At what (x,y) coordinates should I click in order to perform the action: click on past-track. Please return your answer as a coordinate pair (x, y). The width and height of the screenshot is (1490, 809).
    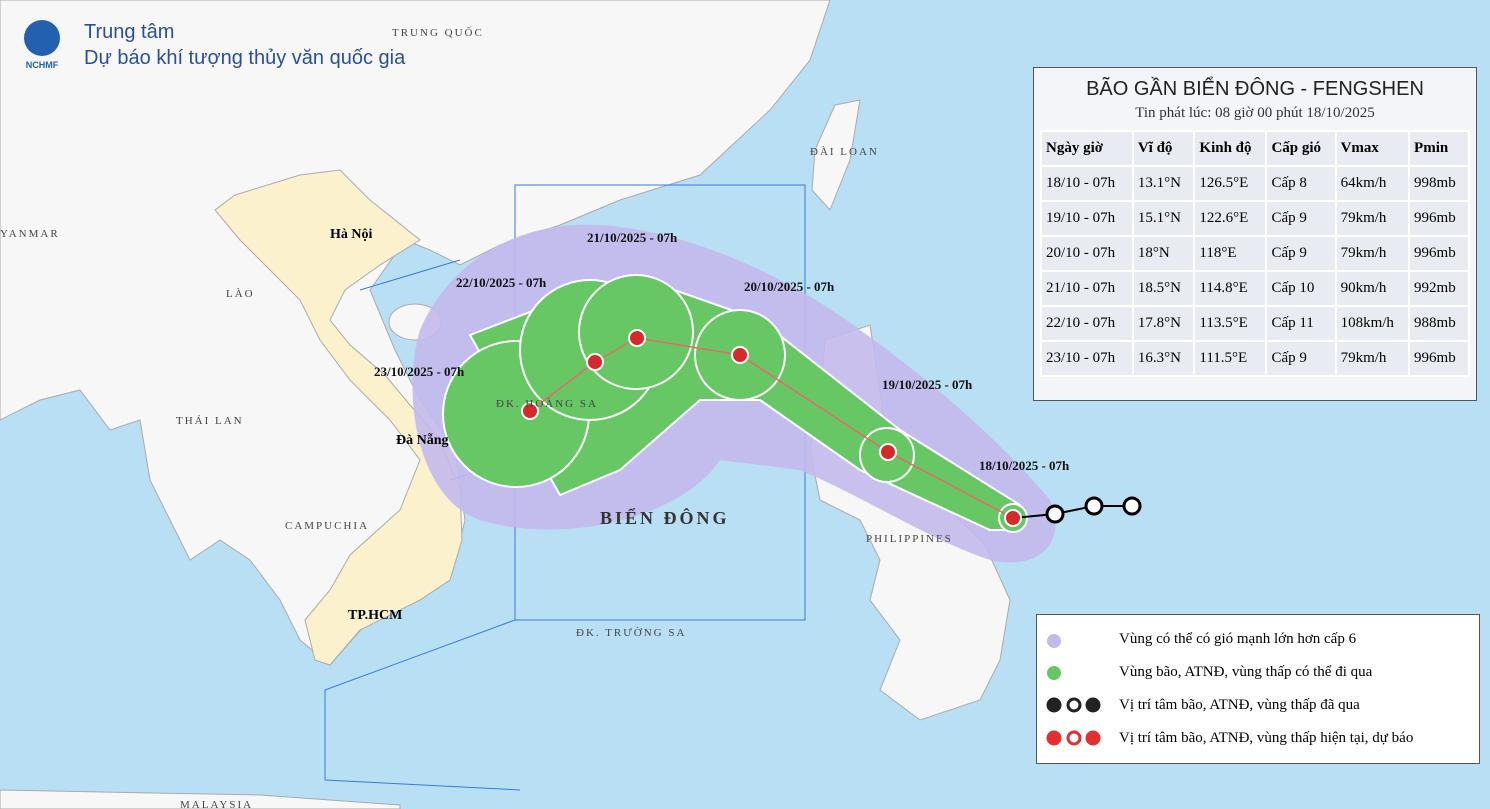
    Looking at the image, I should click on (1072, 512).